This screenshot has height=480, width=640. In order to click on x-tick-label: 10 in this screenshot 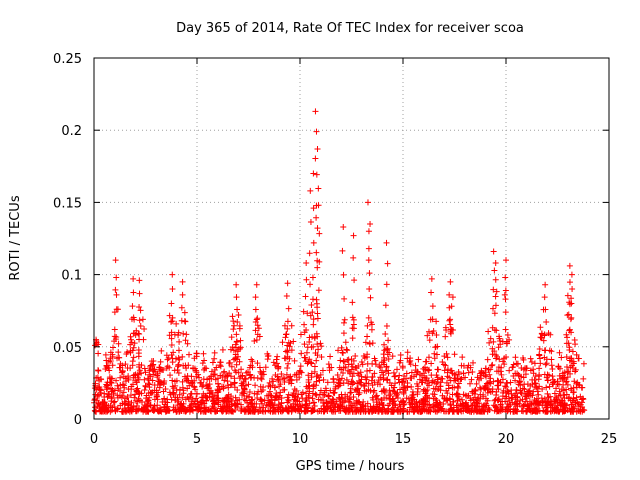, I will do `click(300, 439)`.